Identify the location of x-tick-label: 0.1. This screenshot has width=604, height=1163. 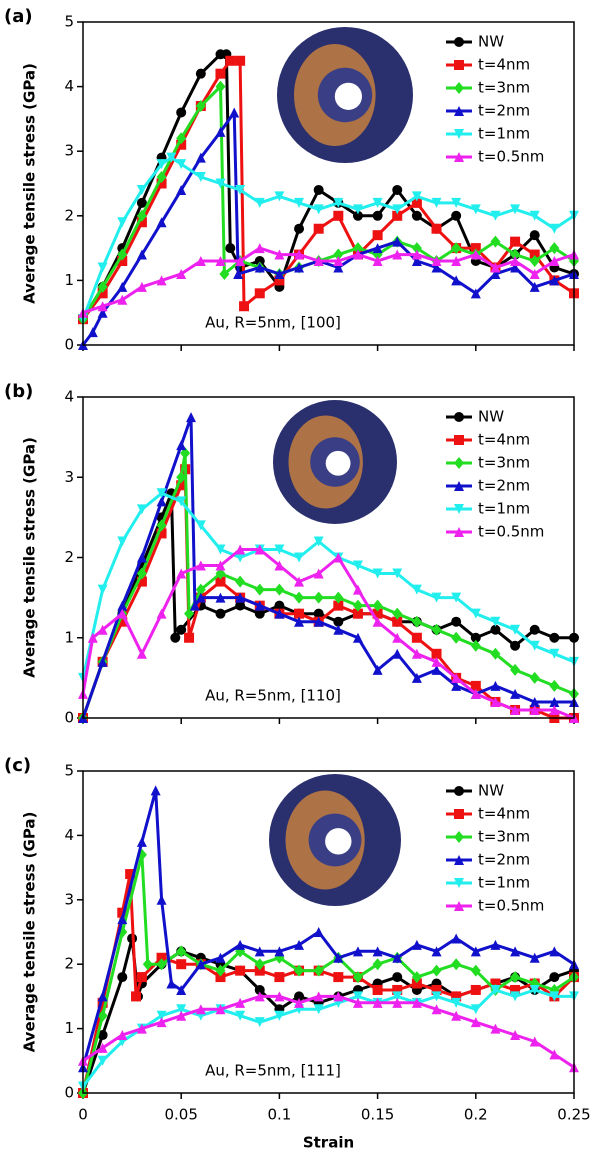
(279, 1115).